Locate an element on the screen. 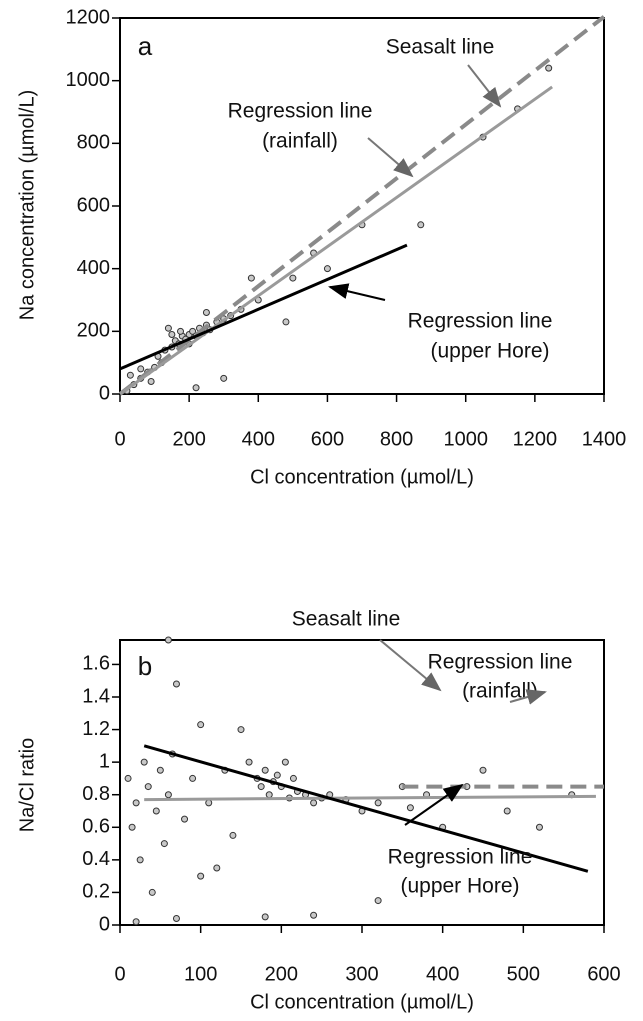  x-tick-label: 1400 is located at coordinates (604, 439).